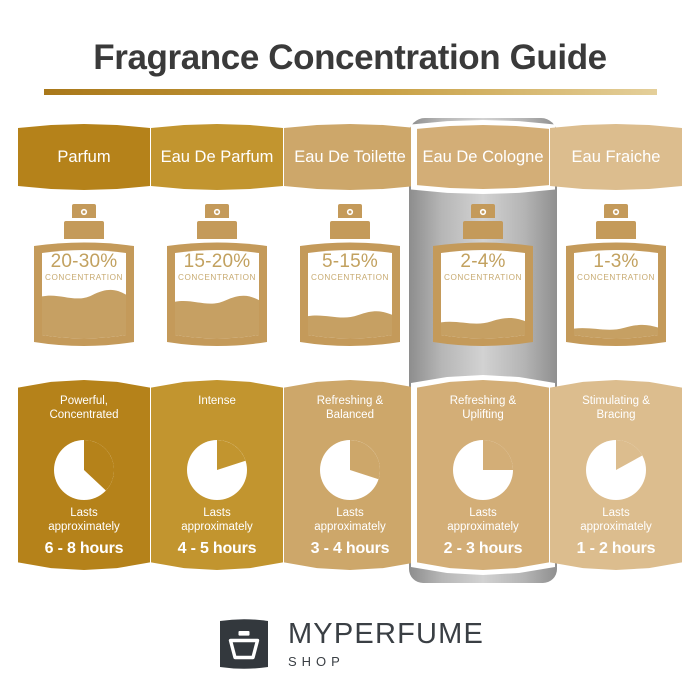 Image resolution: width=700 pixels, height=700 pixels. I want to click on descriptor-text: Stimulating & Bracing, so click(616, 408).